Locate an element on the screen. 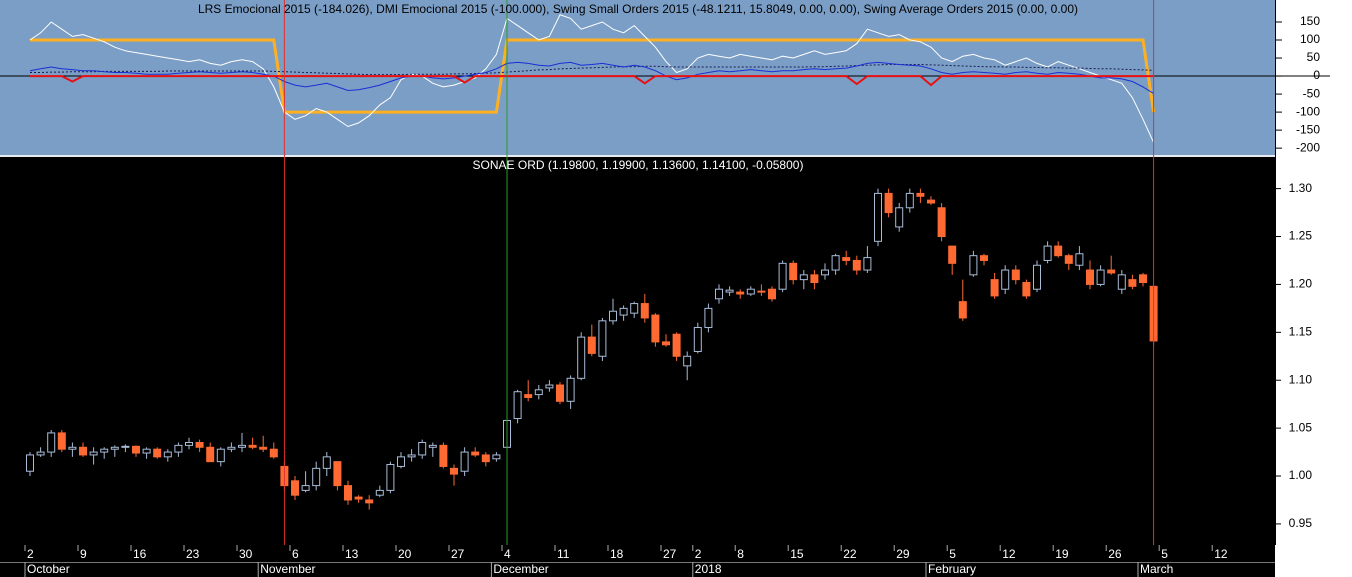 The height and width of the screenshot is (577, 1352). x-tick-label: 22 is located at coordinates (850, 554).